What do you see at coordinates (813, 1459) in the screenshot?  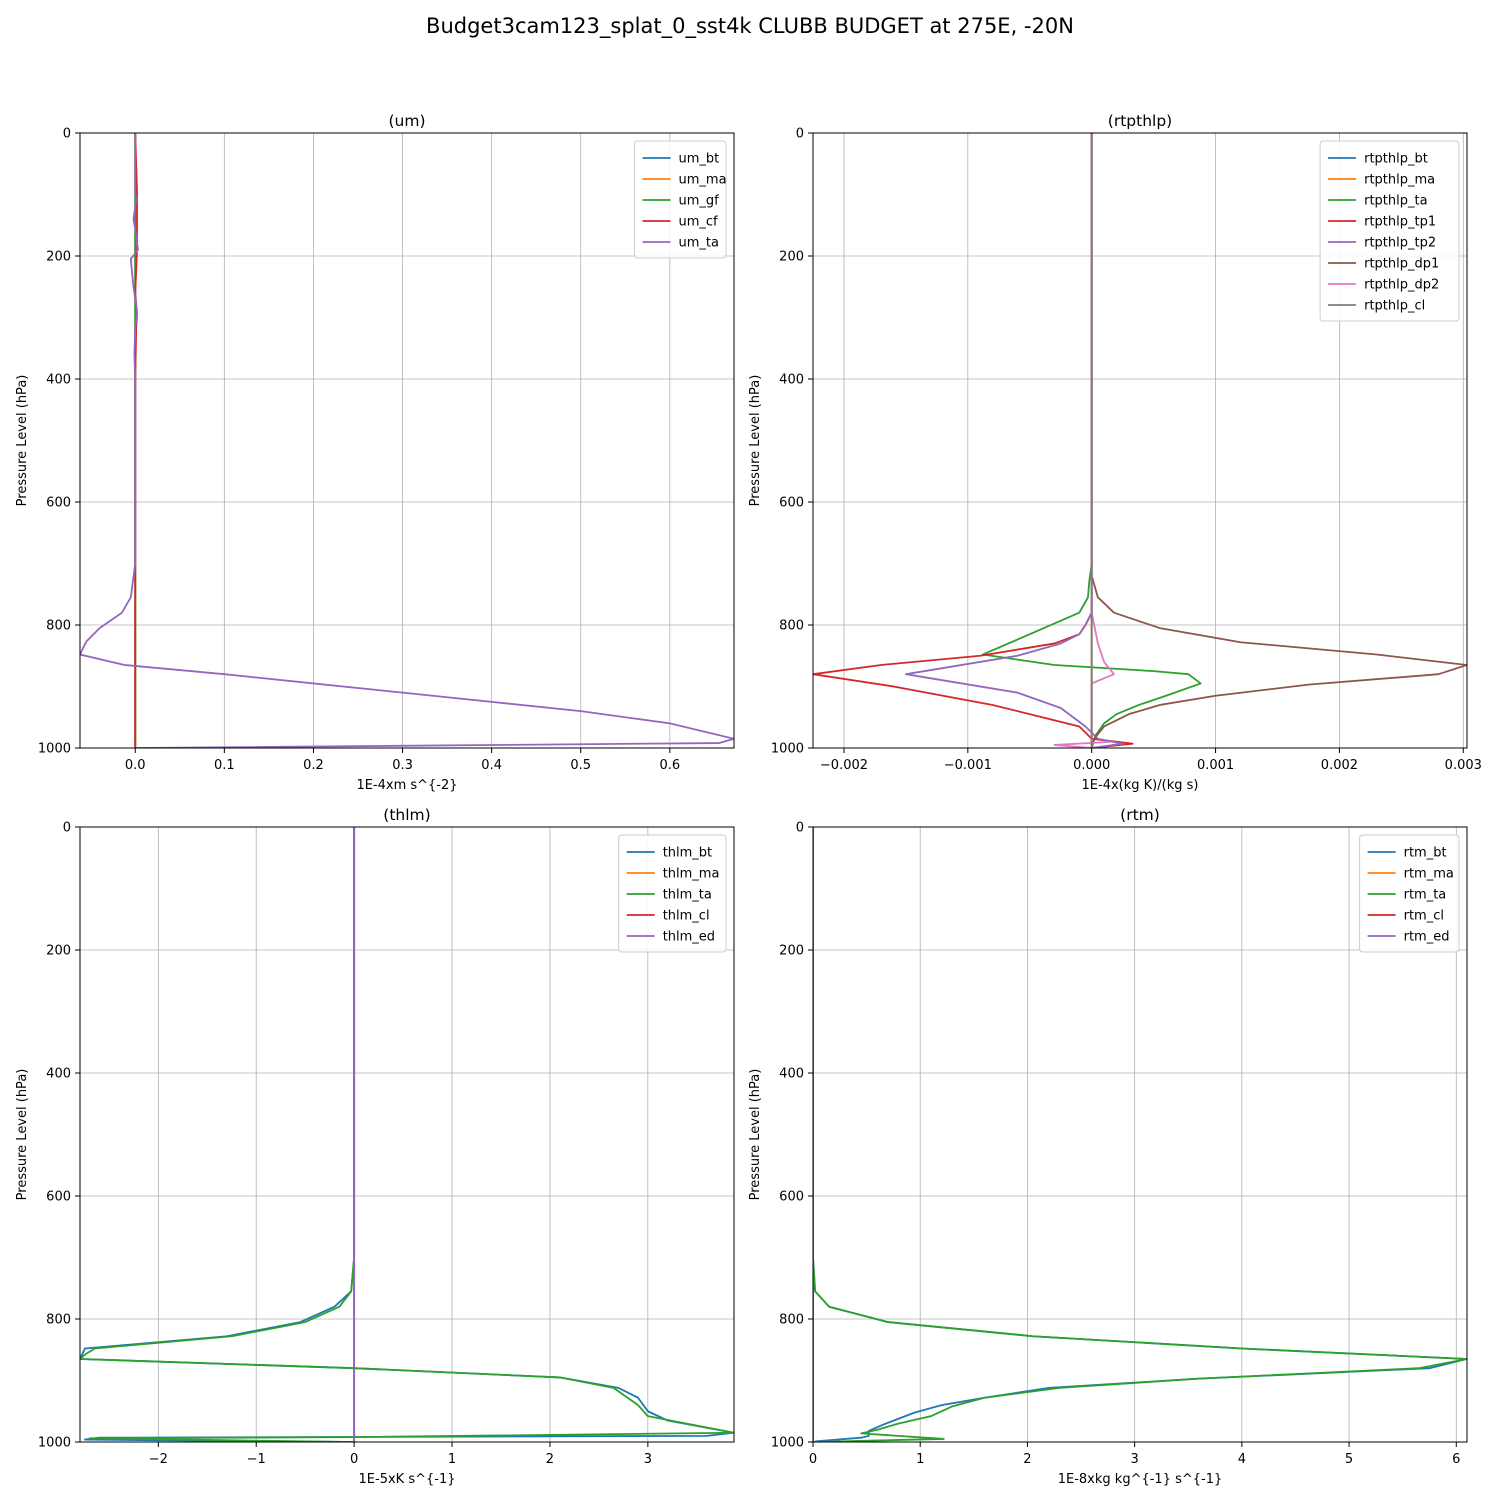 I see `x-tick-label: 0` at bounding box center [813, 1459].